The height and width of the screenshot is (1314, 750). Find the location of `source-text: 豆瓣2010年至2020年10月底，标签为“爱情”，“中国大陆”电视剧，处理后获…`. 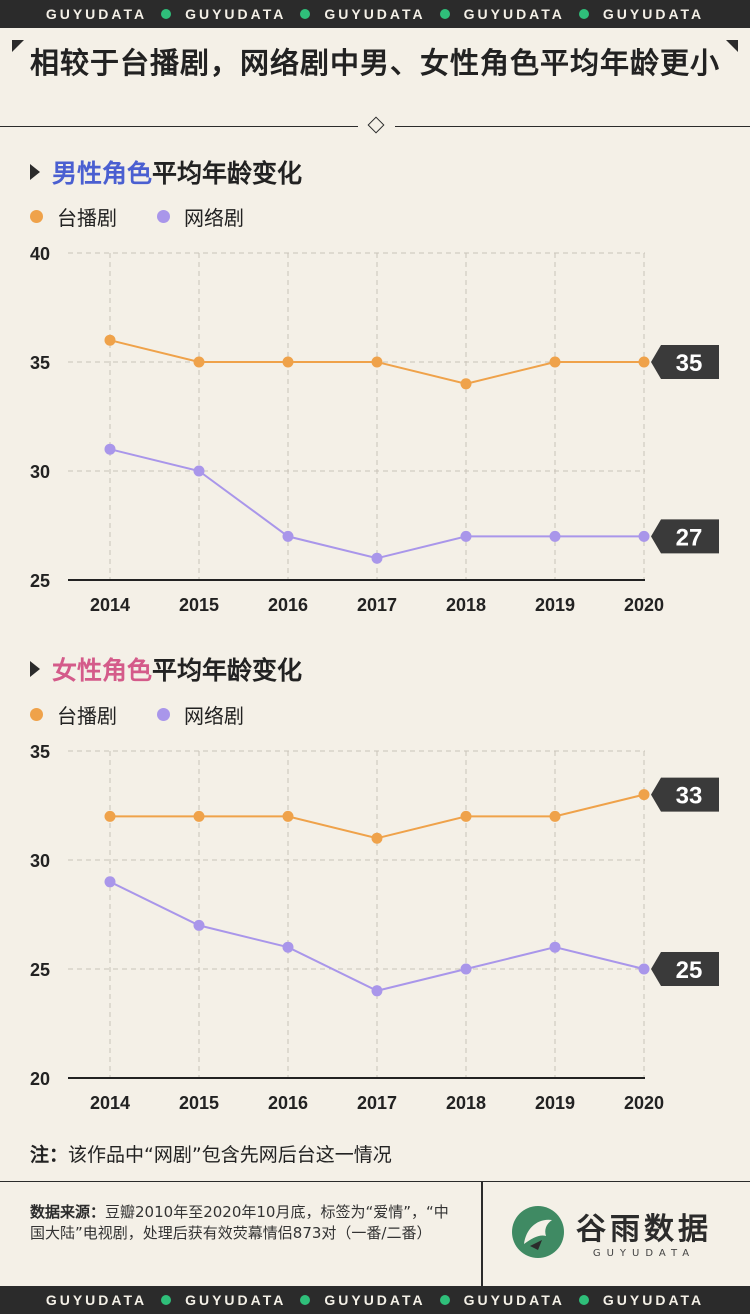

source-text: 豆瓣2010年至2020年10月底，标签为“爱情”，“中国大陆”电视剧，处理后获… is located at coordinates (239, 1222).